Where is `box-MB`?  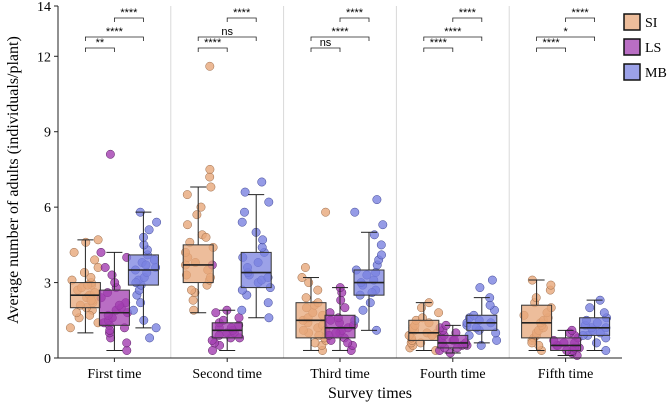 box-MB is located at coordinates (256, 270).